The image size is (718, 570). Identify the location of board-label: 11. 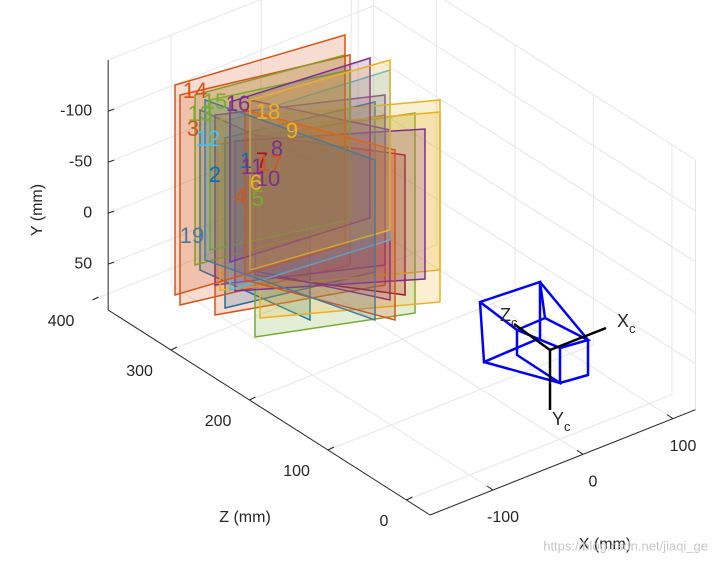
(252, 166).